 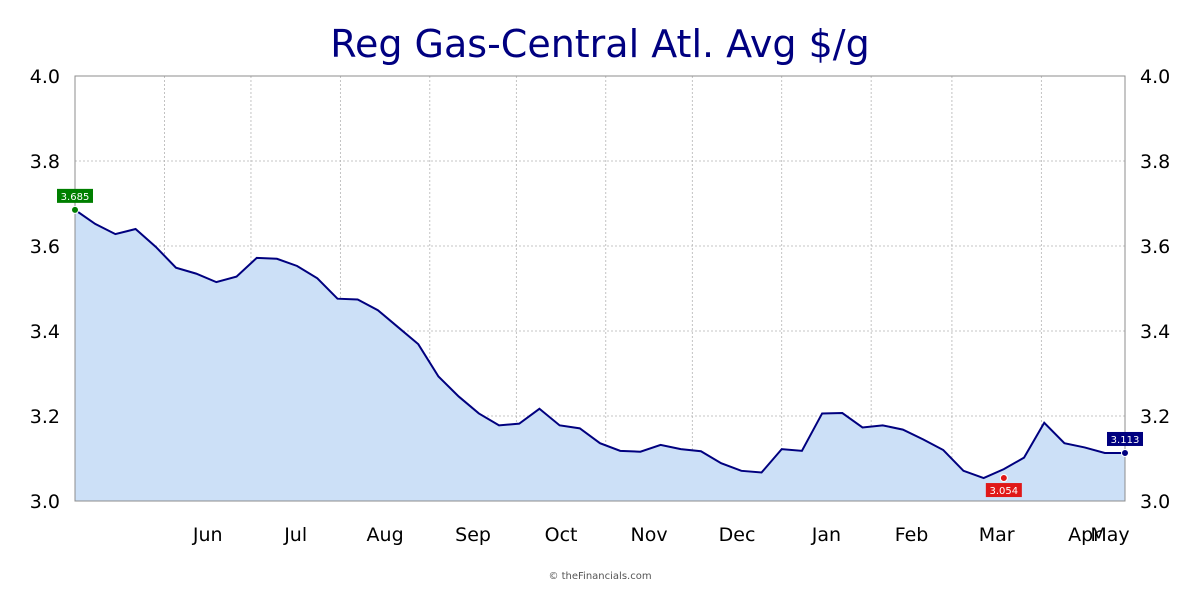 I want to click on y-tick-label-right: 3.8, so click(x=1155, y=162).